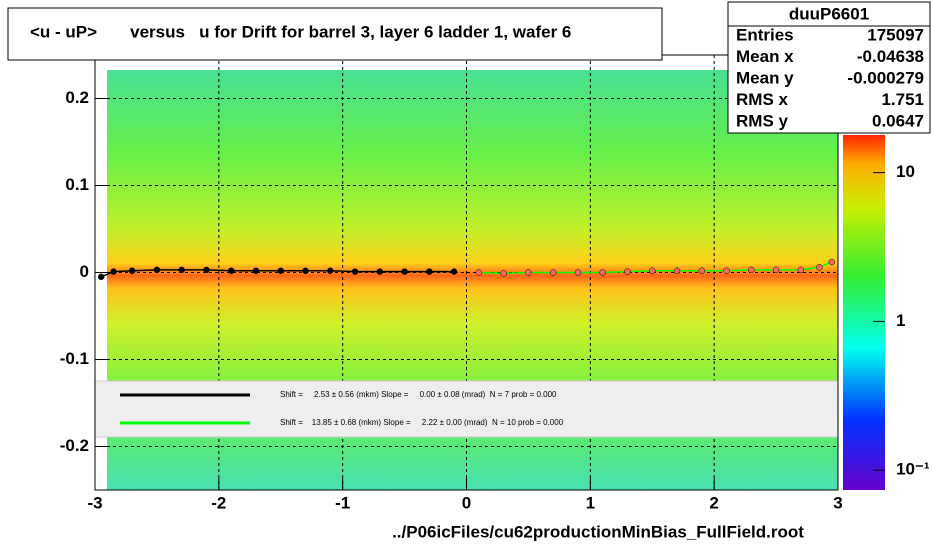 The width and height of the screenshot is (933, 551). What do you see at coordinates (837, 502) in the screenshot?
I see `x-tick-label: 3` at bounding box center [837, 502].